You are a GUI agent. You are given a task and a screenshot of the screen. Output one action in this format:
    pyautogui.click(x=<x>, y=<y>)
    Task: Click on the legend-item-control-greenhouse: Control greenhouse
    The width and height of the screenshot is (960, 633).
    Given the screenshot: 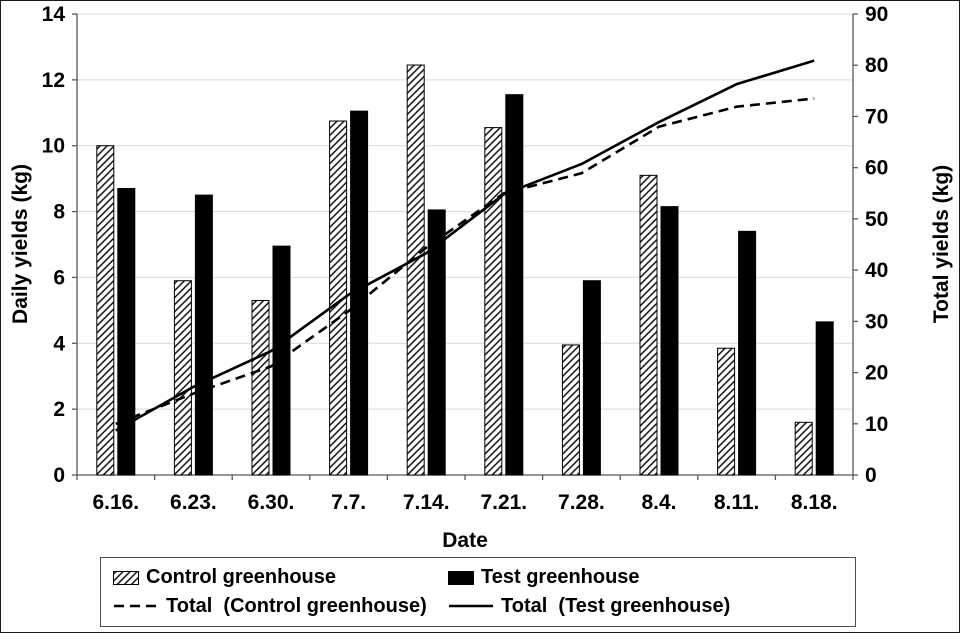 What is the action you would take?
    pyautogui.click(x=280, y=577)
    